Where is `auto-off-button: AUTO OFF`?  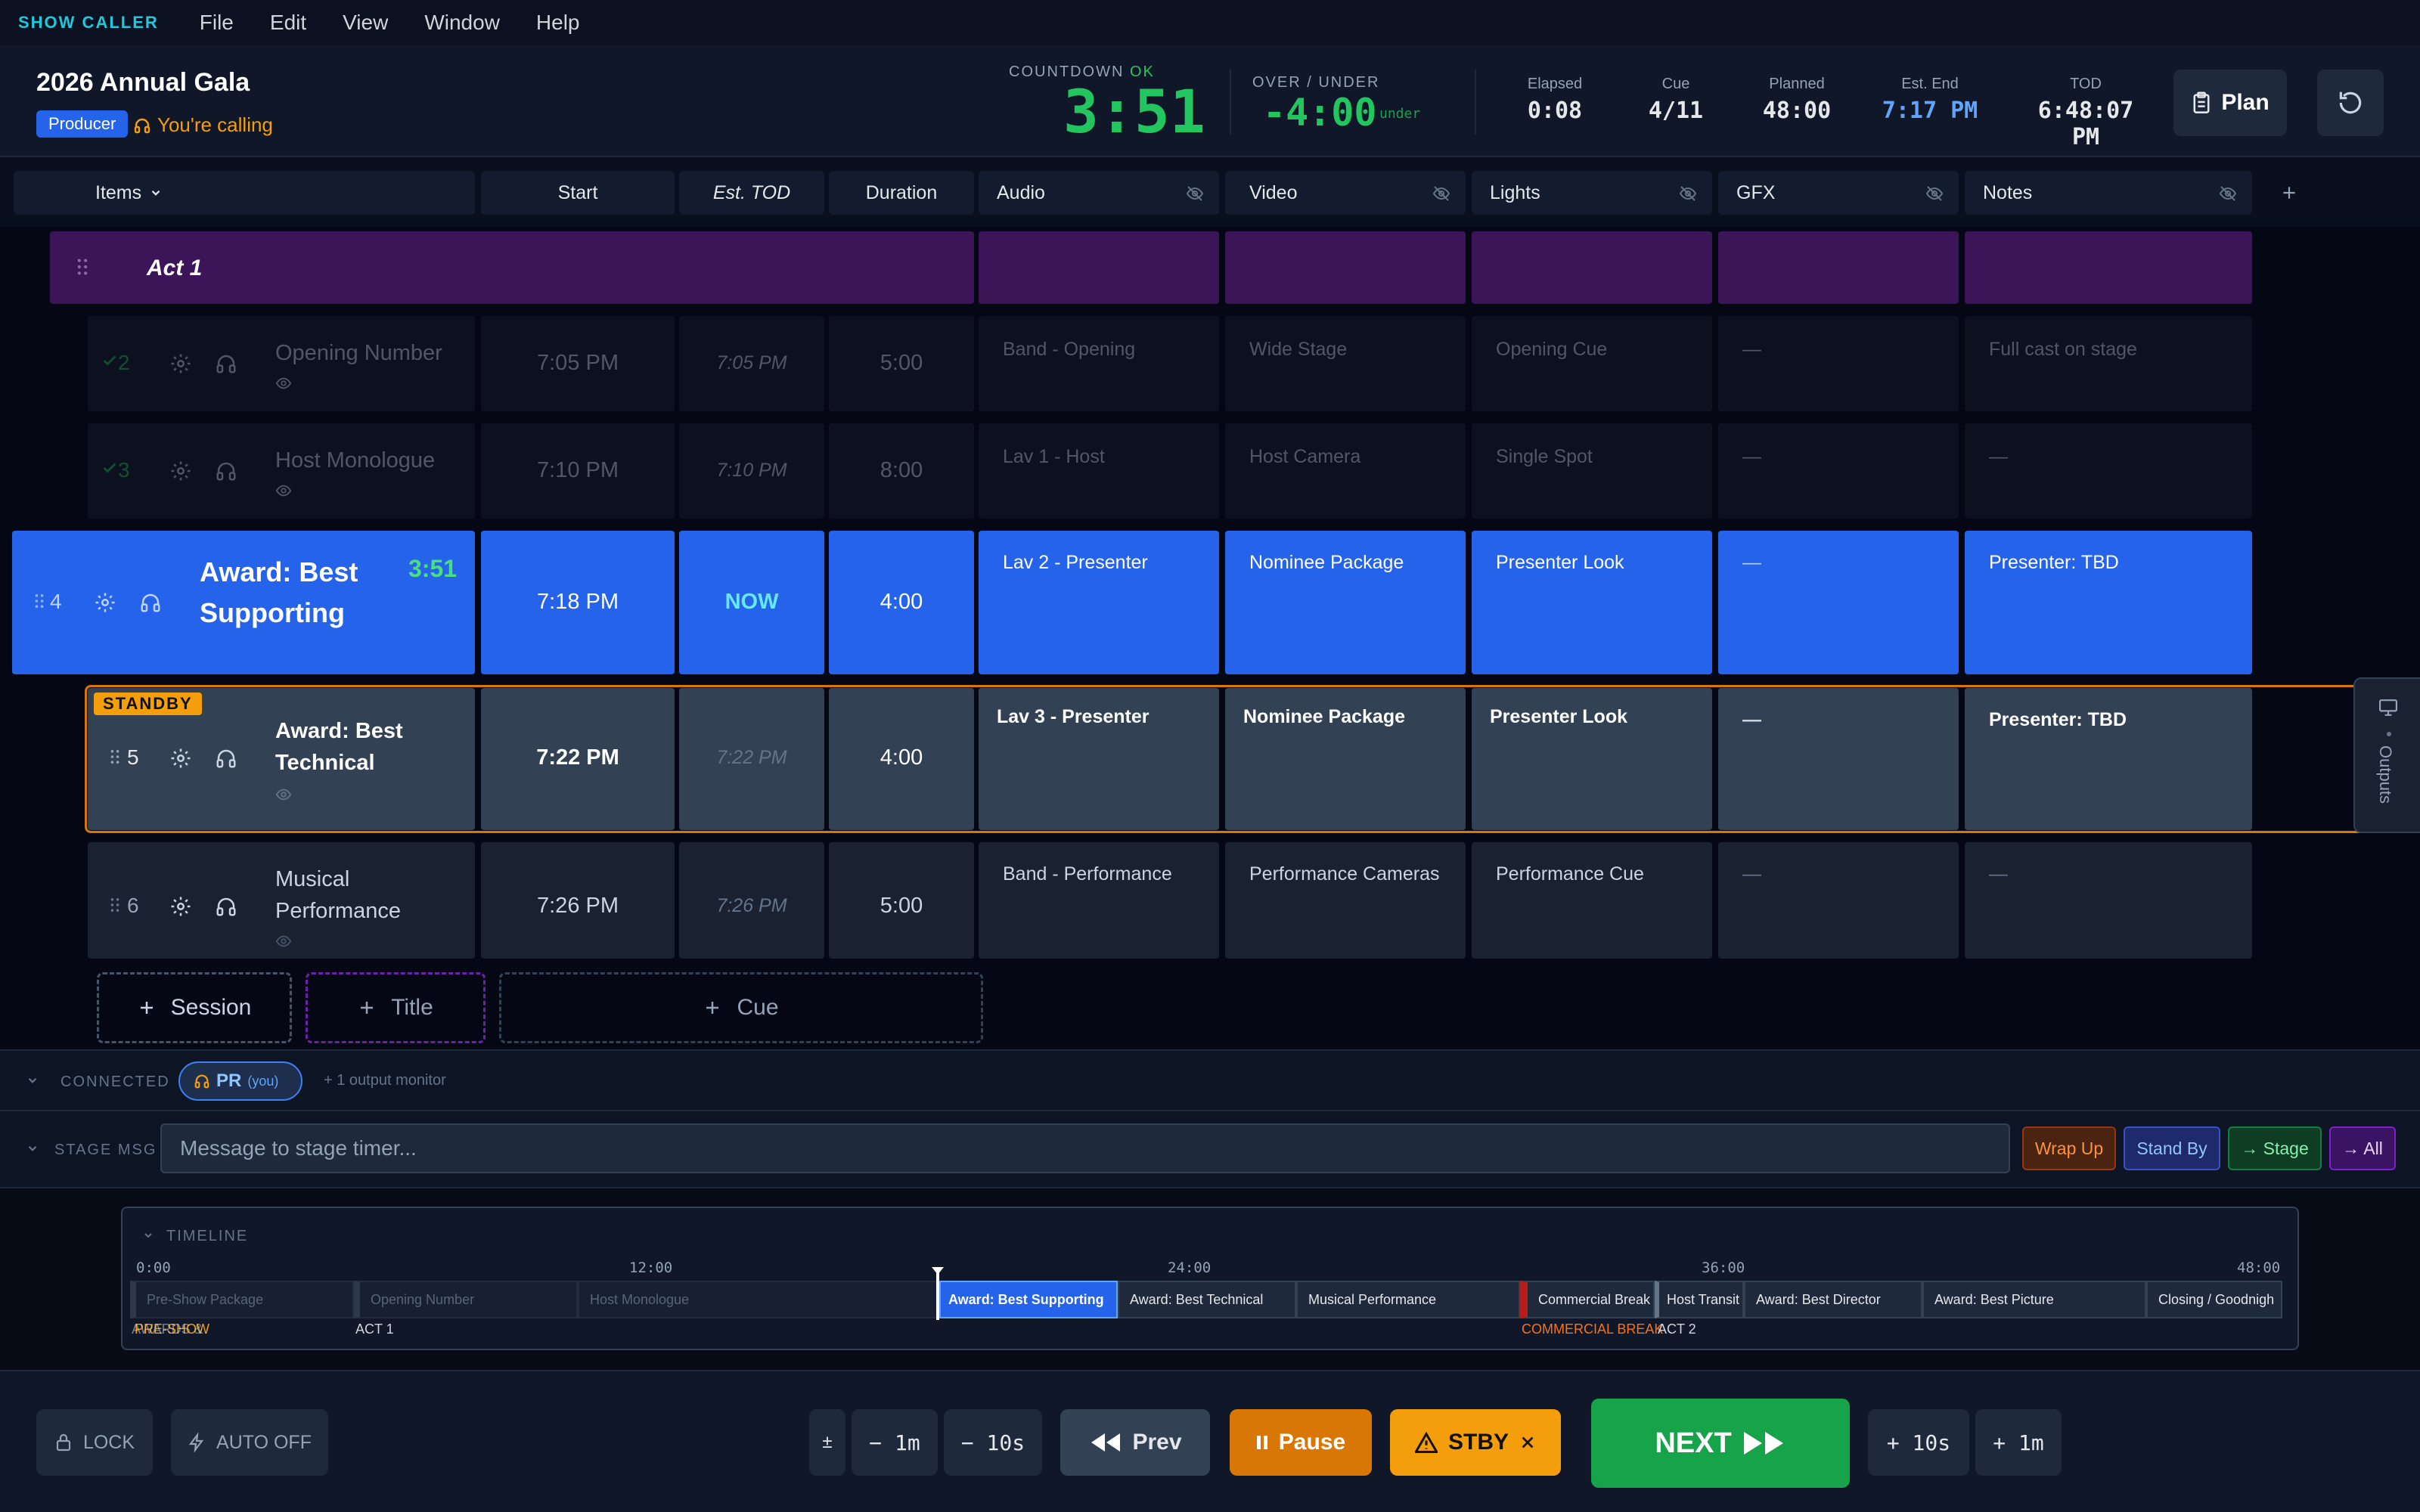
auto-off-button: AUTO OFF is located at coordinates (249, 1442).